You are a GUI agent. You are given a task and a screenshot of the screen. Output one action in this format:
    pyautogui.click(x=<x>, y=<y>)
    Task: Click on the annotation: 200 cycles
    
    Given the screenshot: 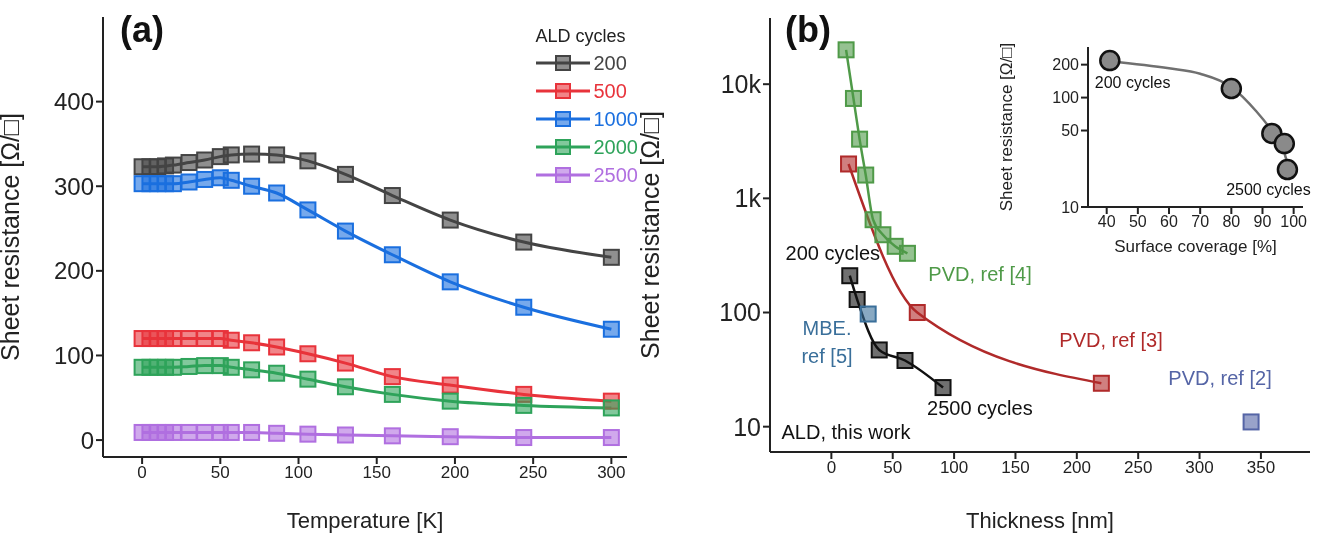 What is the action you would take?
    pyautogui.click(x=833, y=253)
    